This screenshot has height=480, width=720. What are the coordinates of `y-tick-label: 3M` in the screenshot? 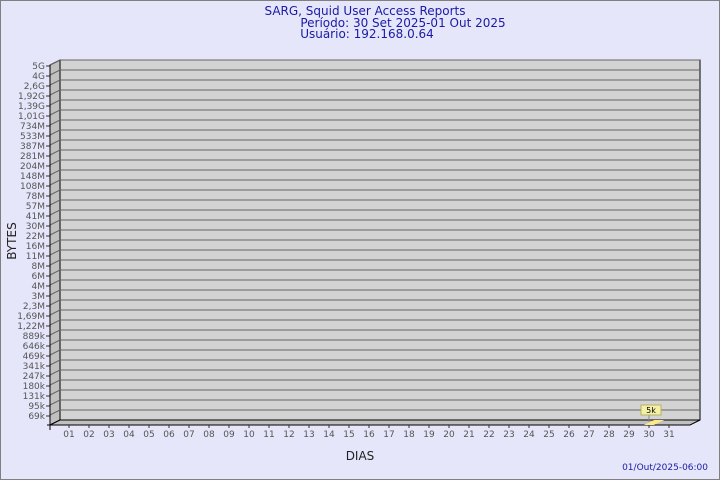 It's located at (39, 297).